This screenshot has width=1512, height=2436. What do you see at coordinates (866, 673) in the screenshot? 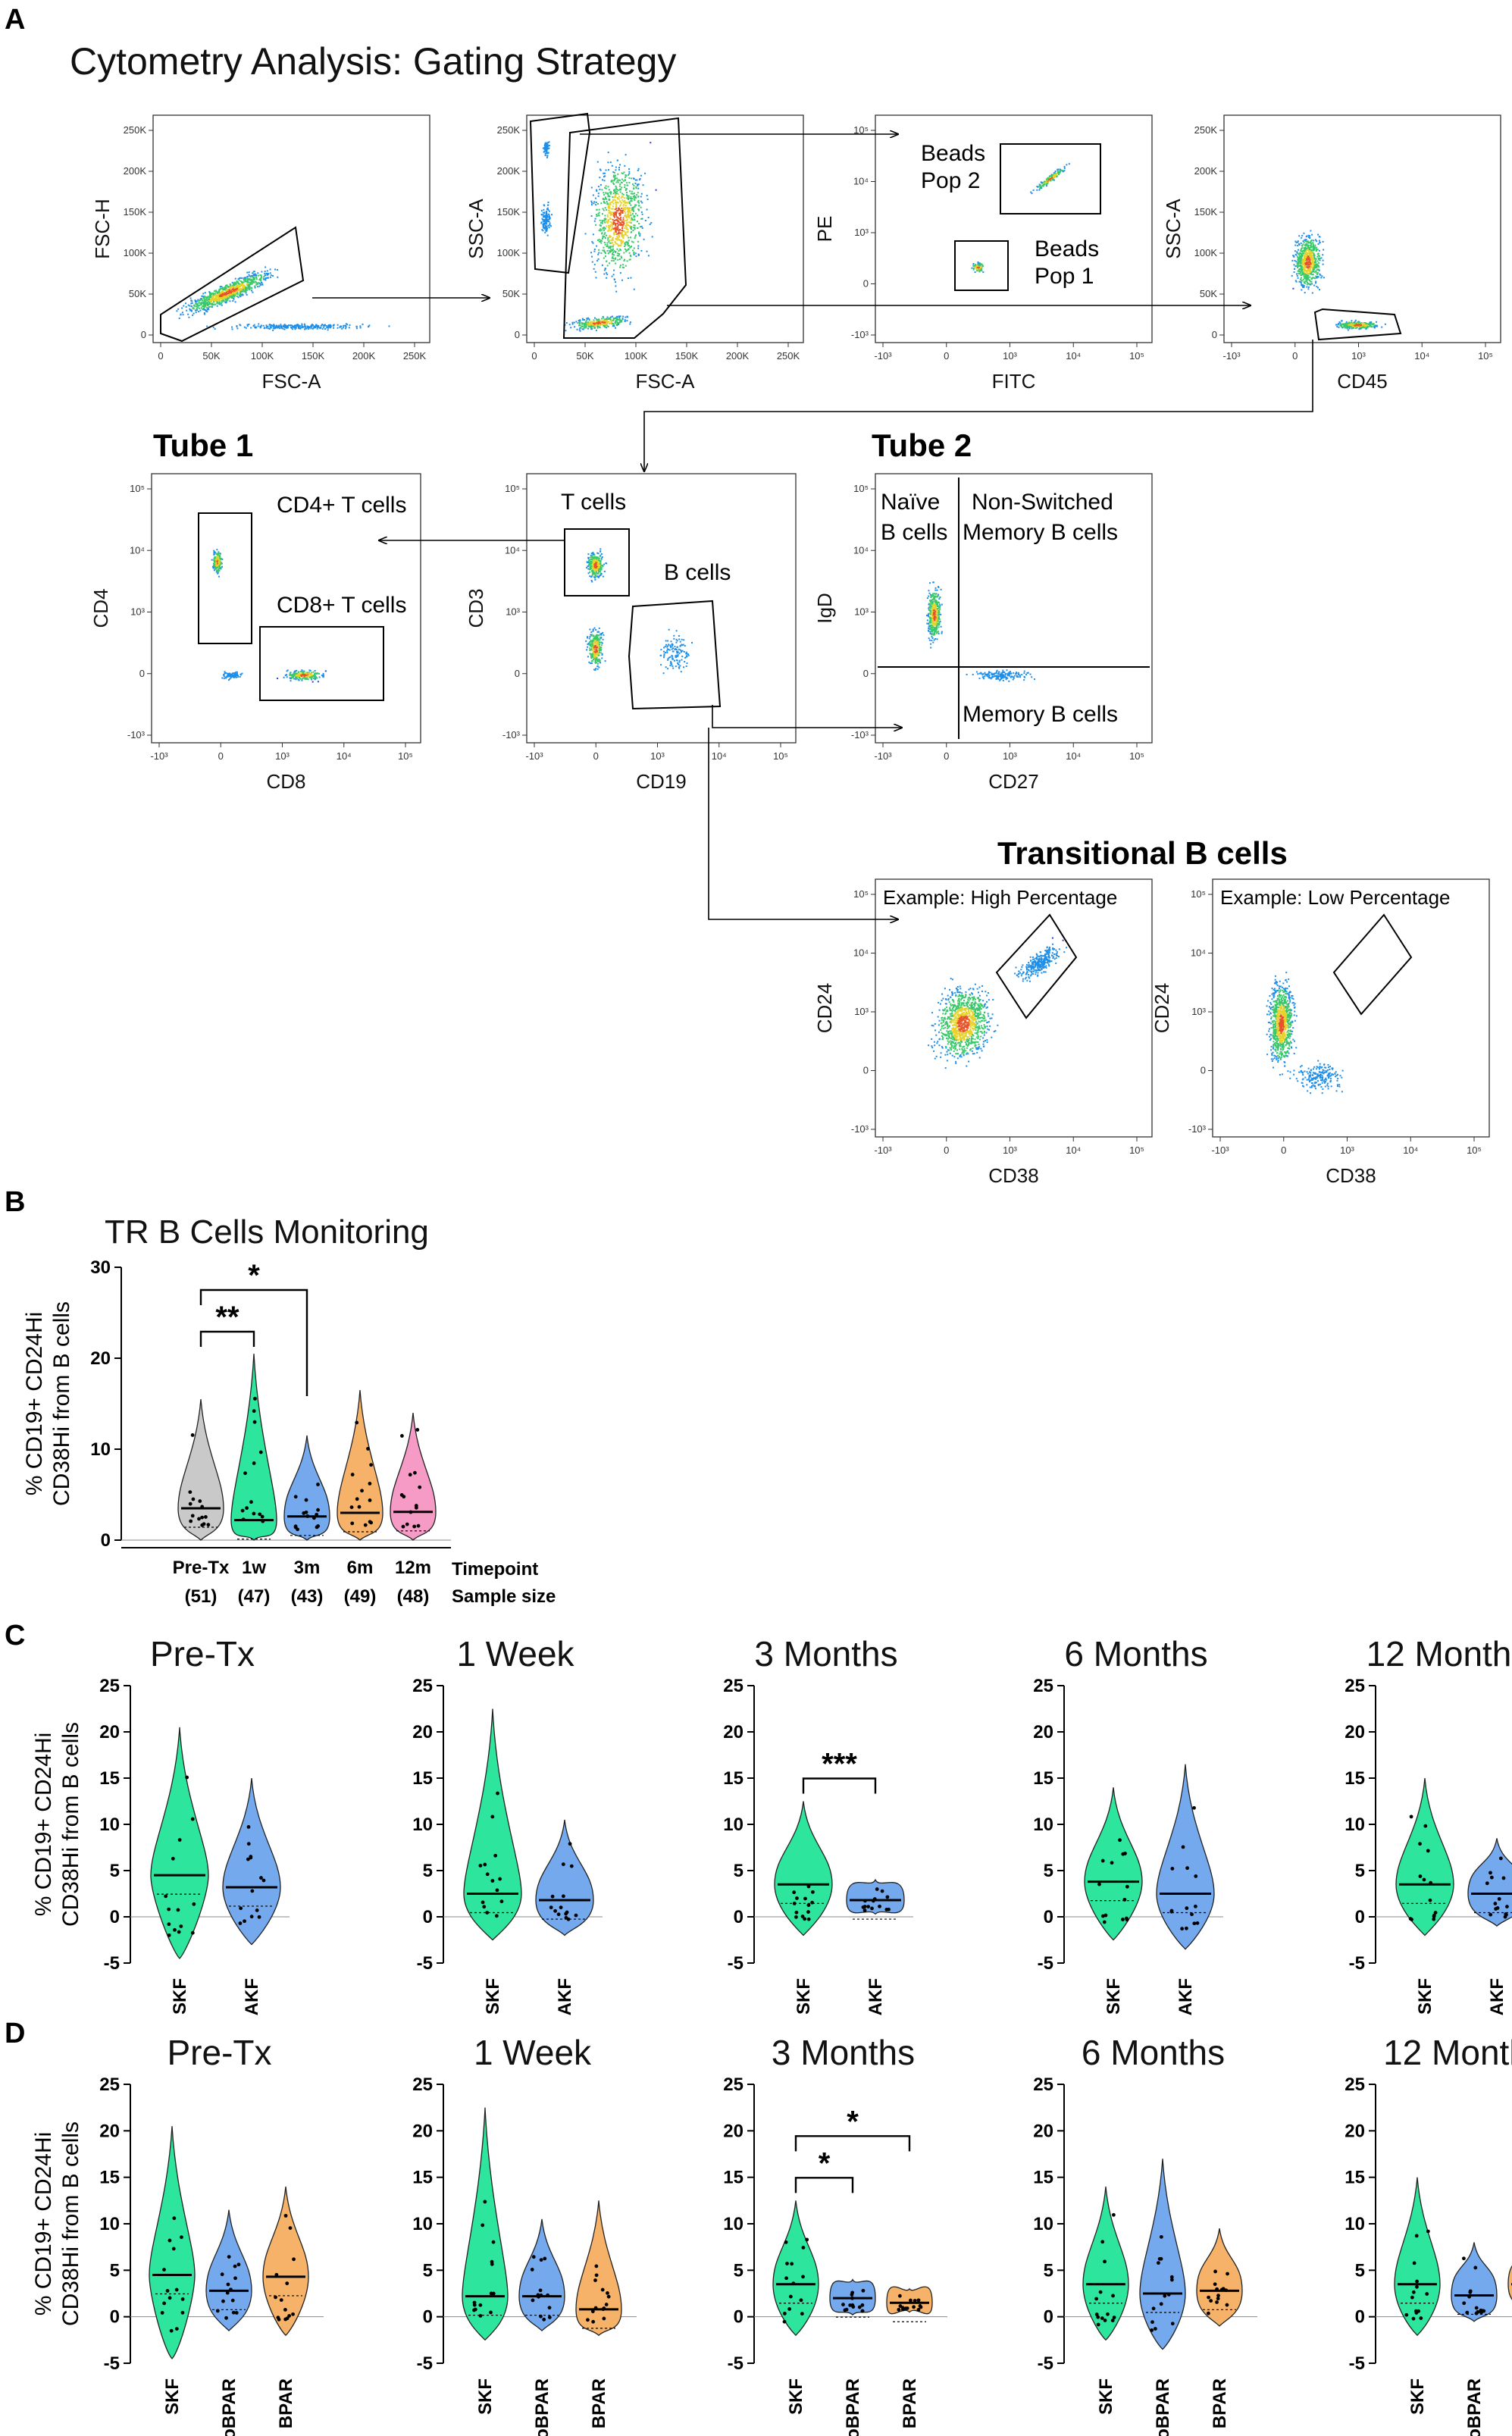
I see `y-tick-label: 0` at bounding box center [866, 673].